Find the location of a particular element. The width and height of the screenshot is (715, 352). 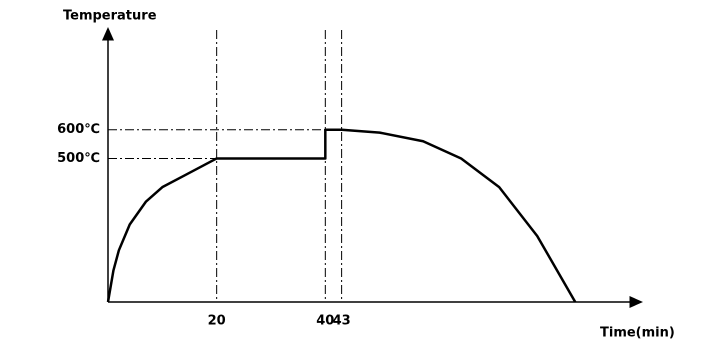

x-tick-label: 40 is located at coordinates (325, 321).